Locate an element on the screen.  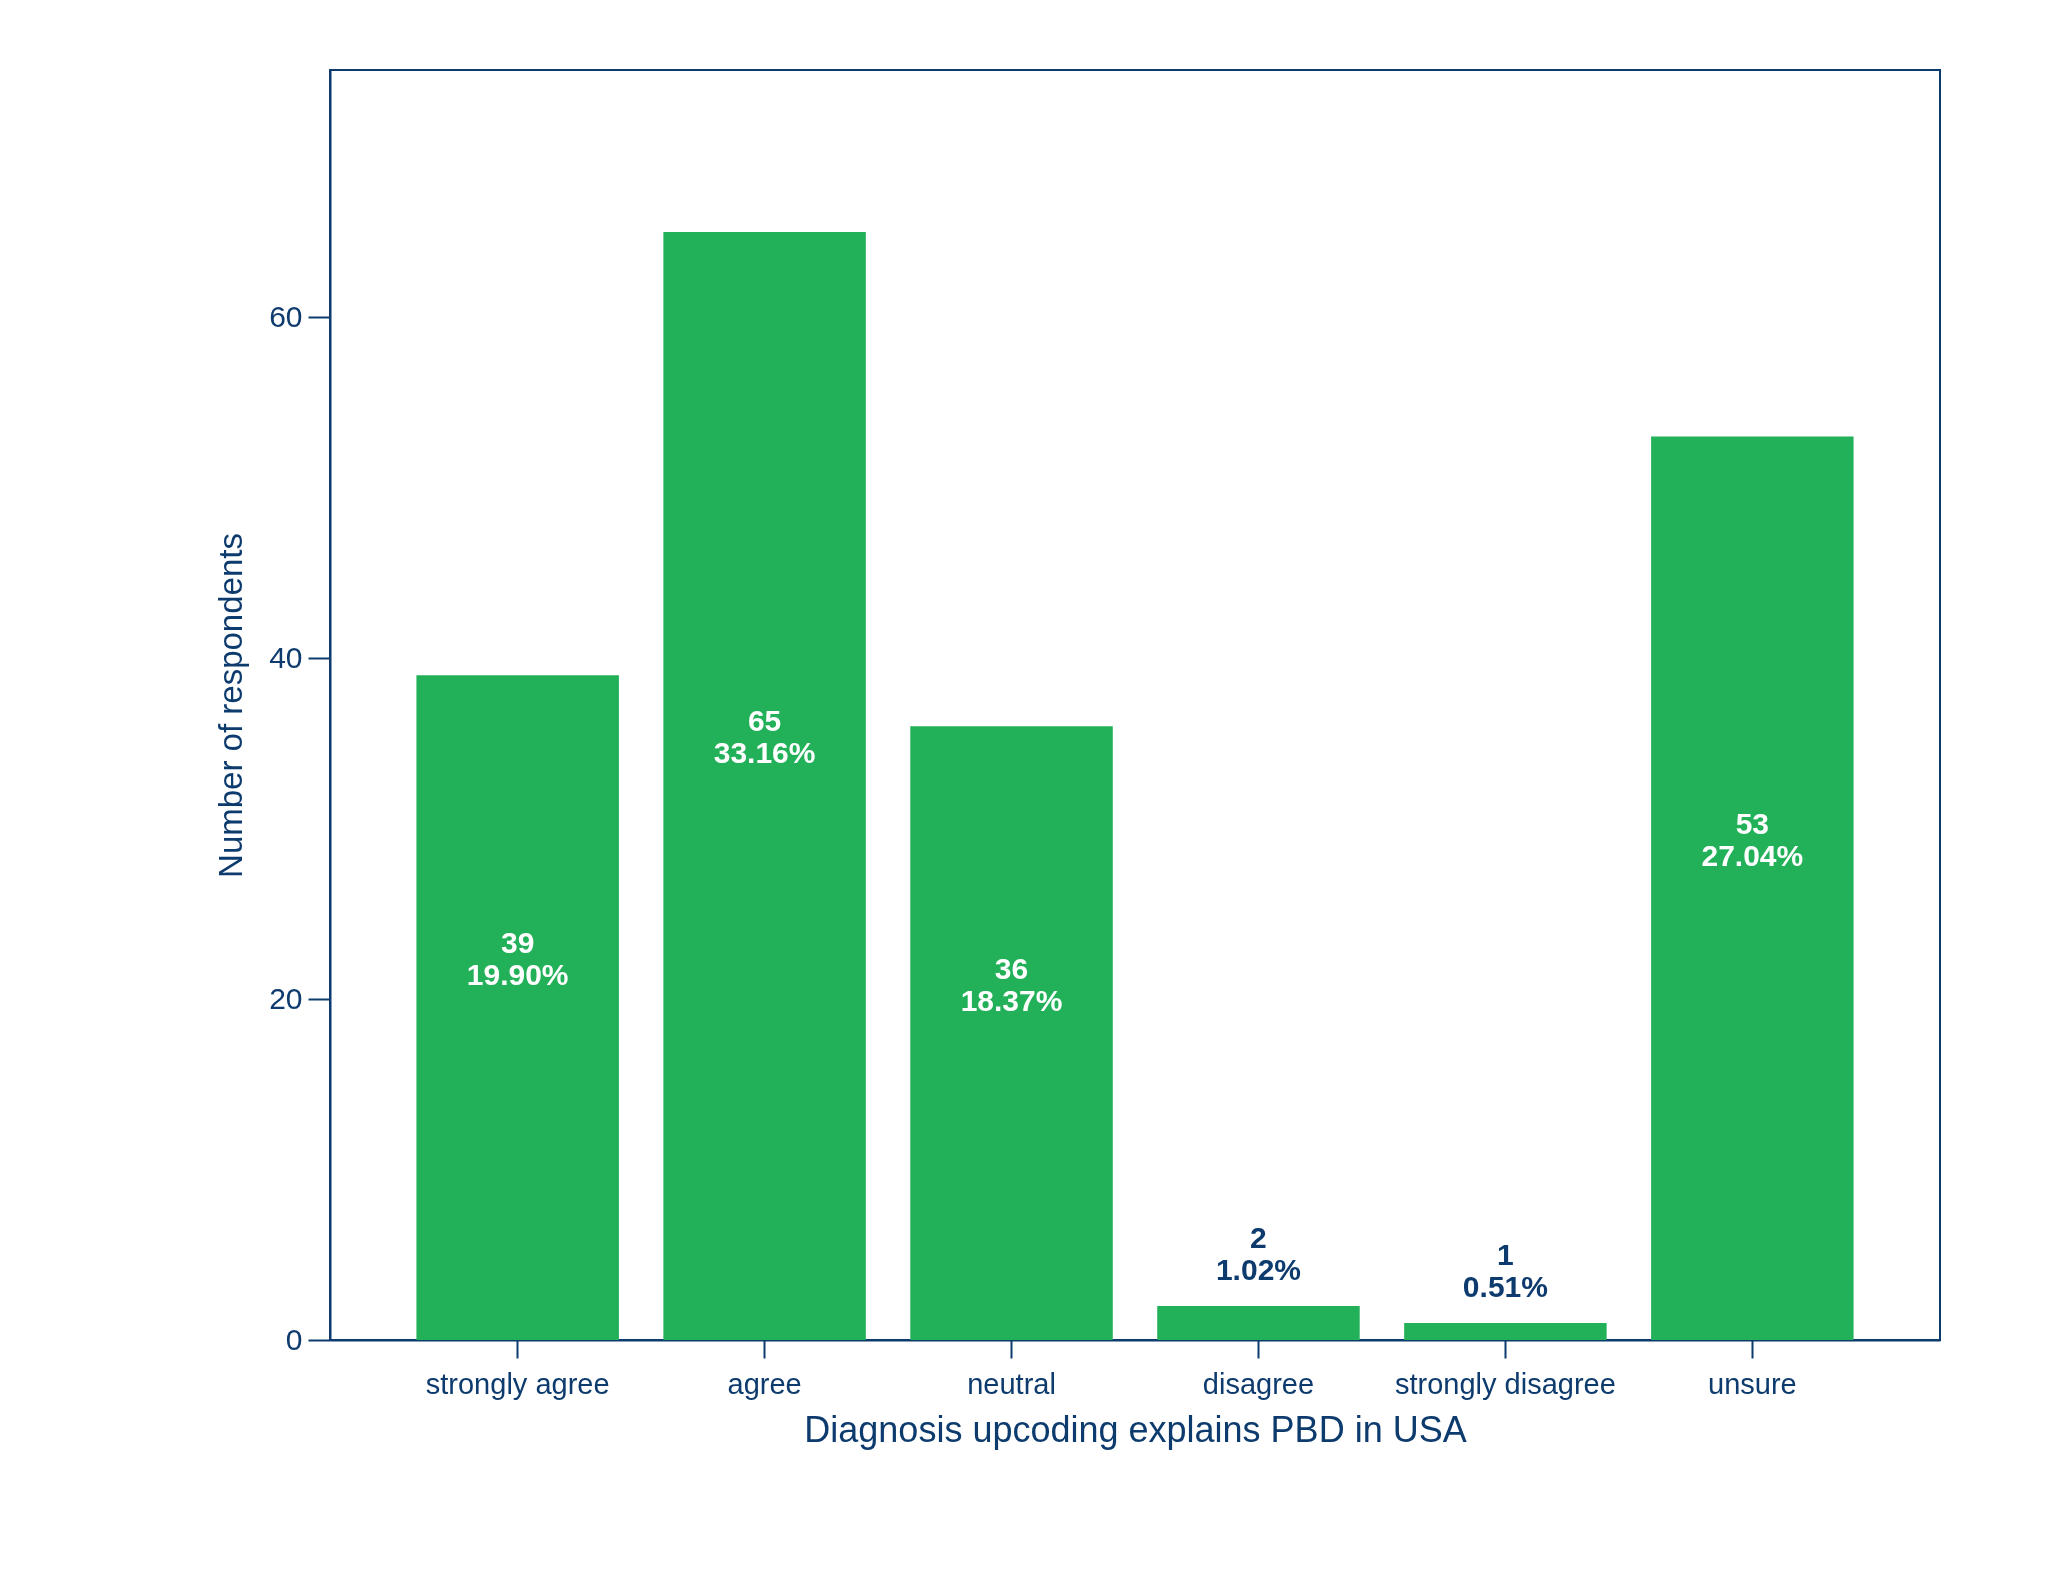
y-tick-label: 40 is located at coordinates (286, 657).